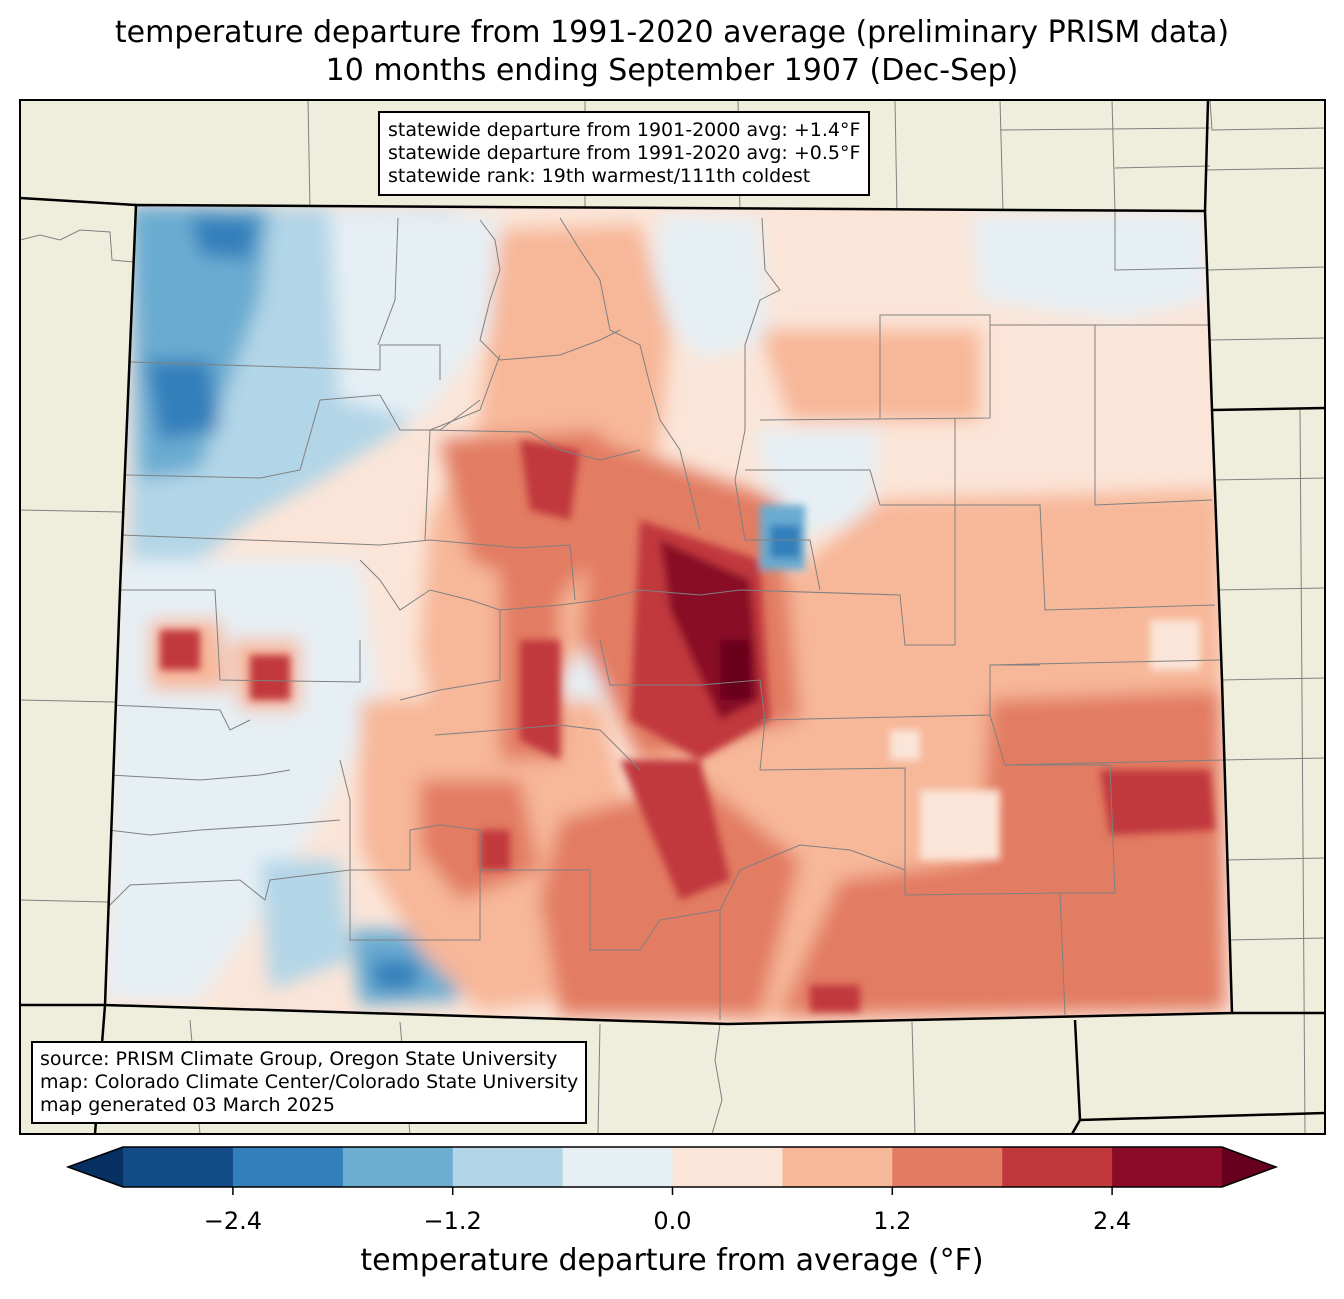  What do you see at coordinates (672, 1191) in the screenshot?
I see `colorbar-ticks` at bounding box center [672, 1191].